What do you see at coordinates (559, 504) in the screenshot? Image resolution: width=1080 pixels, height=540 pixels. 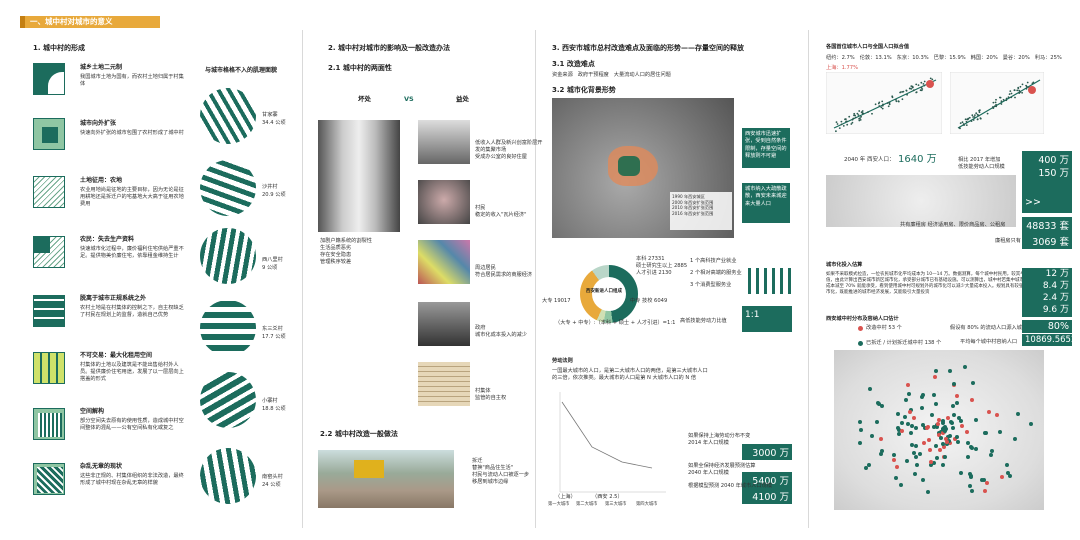 I see `line-x-label: 第一大城市` at bounding box center [559, 504].